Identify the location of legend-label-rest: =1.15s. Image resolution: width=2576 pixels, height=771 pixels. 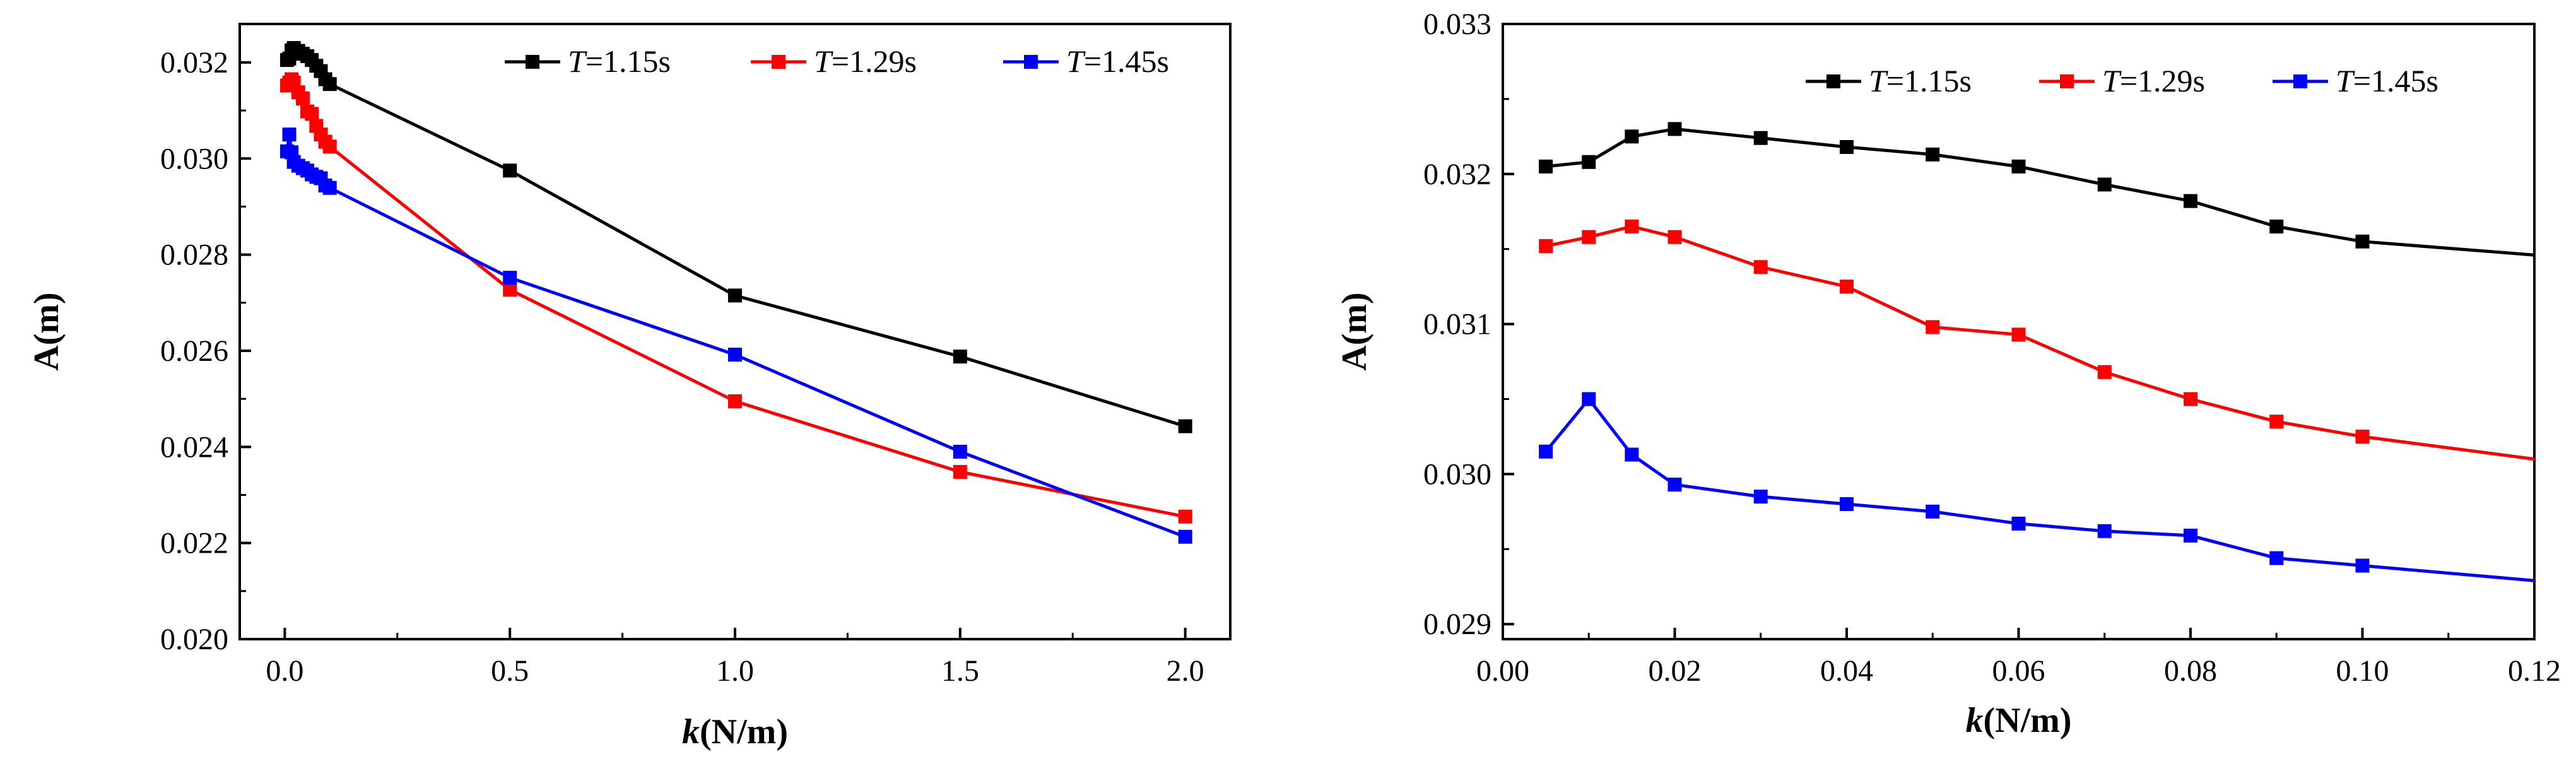
(1929, 80).